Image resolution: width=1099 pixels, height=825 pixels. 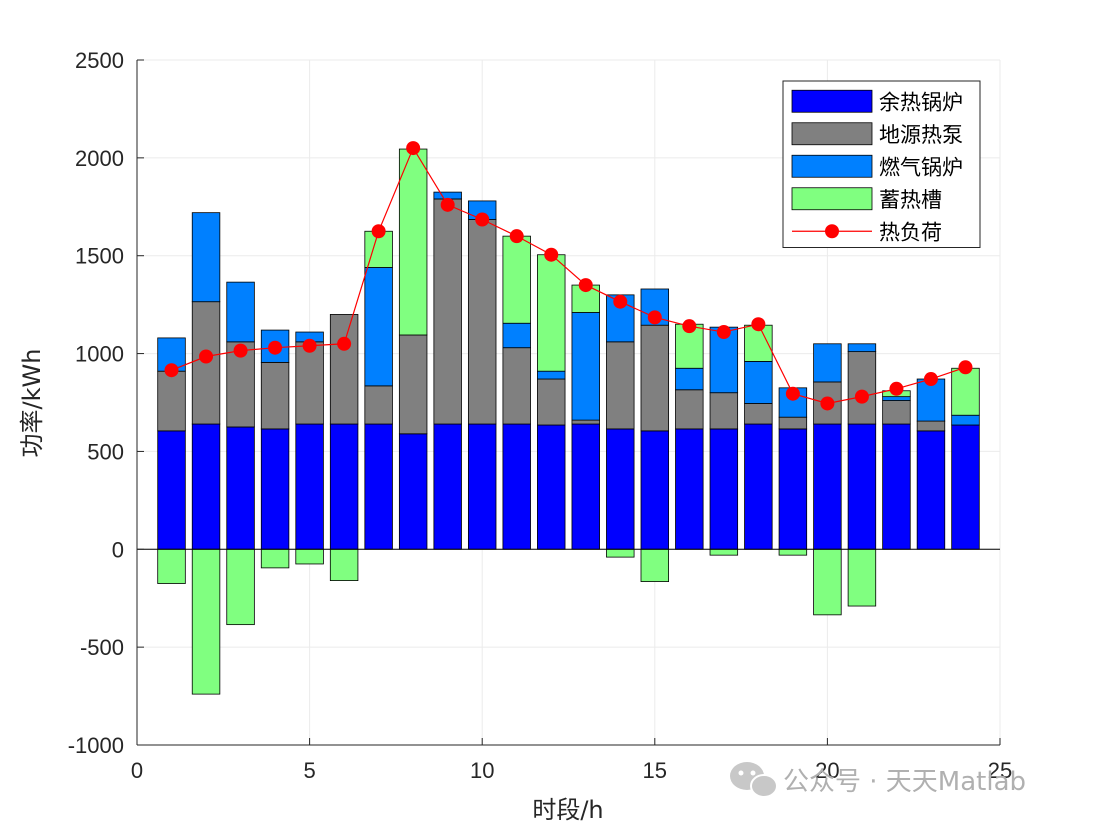 I want to click on x-tick-label: 5, so click(x=309, y=770).